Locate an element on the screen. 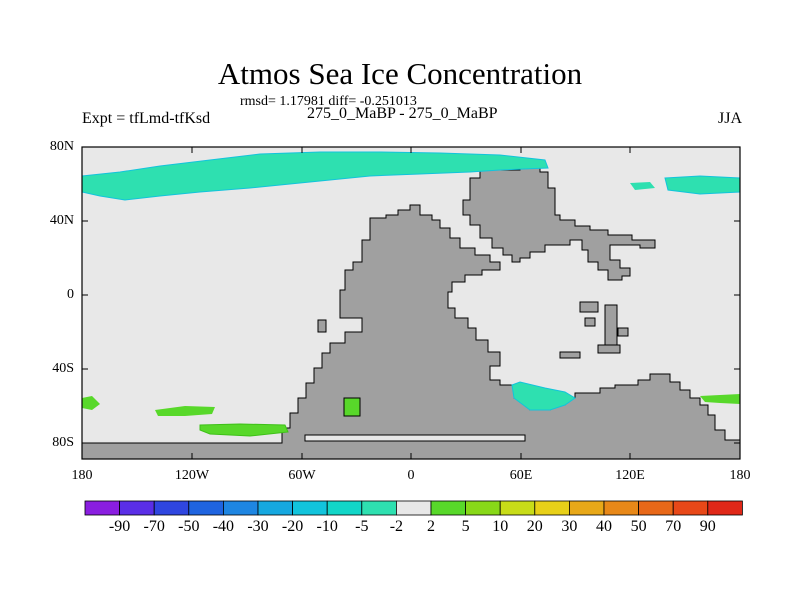 The height and width of the screenshot is (600, 800). lat-label-80n: 80N is located at coordinates (61, 146).